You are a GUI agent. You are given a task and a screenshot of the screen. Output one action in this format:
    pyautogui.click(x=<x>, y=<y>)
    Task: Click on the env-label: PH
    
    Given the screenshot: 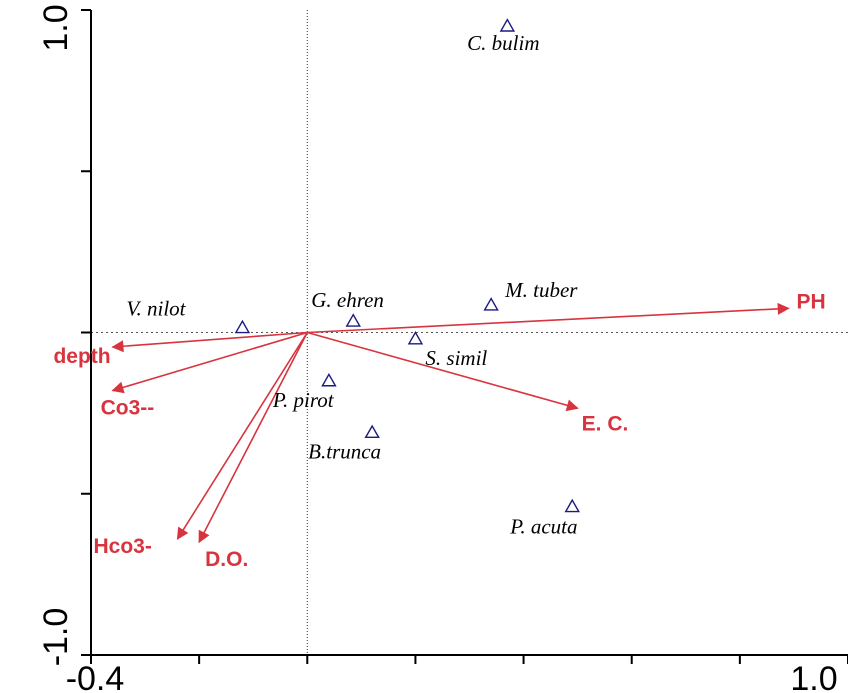 What is the action you would take?
    pyautogui.click(x=811, y=301)
    